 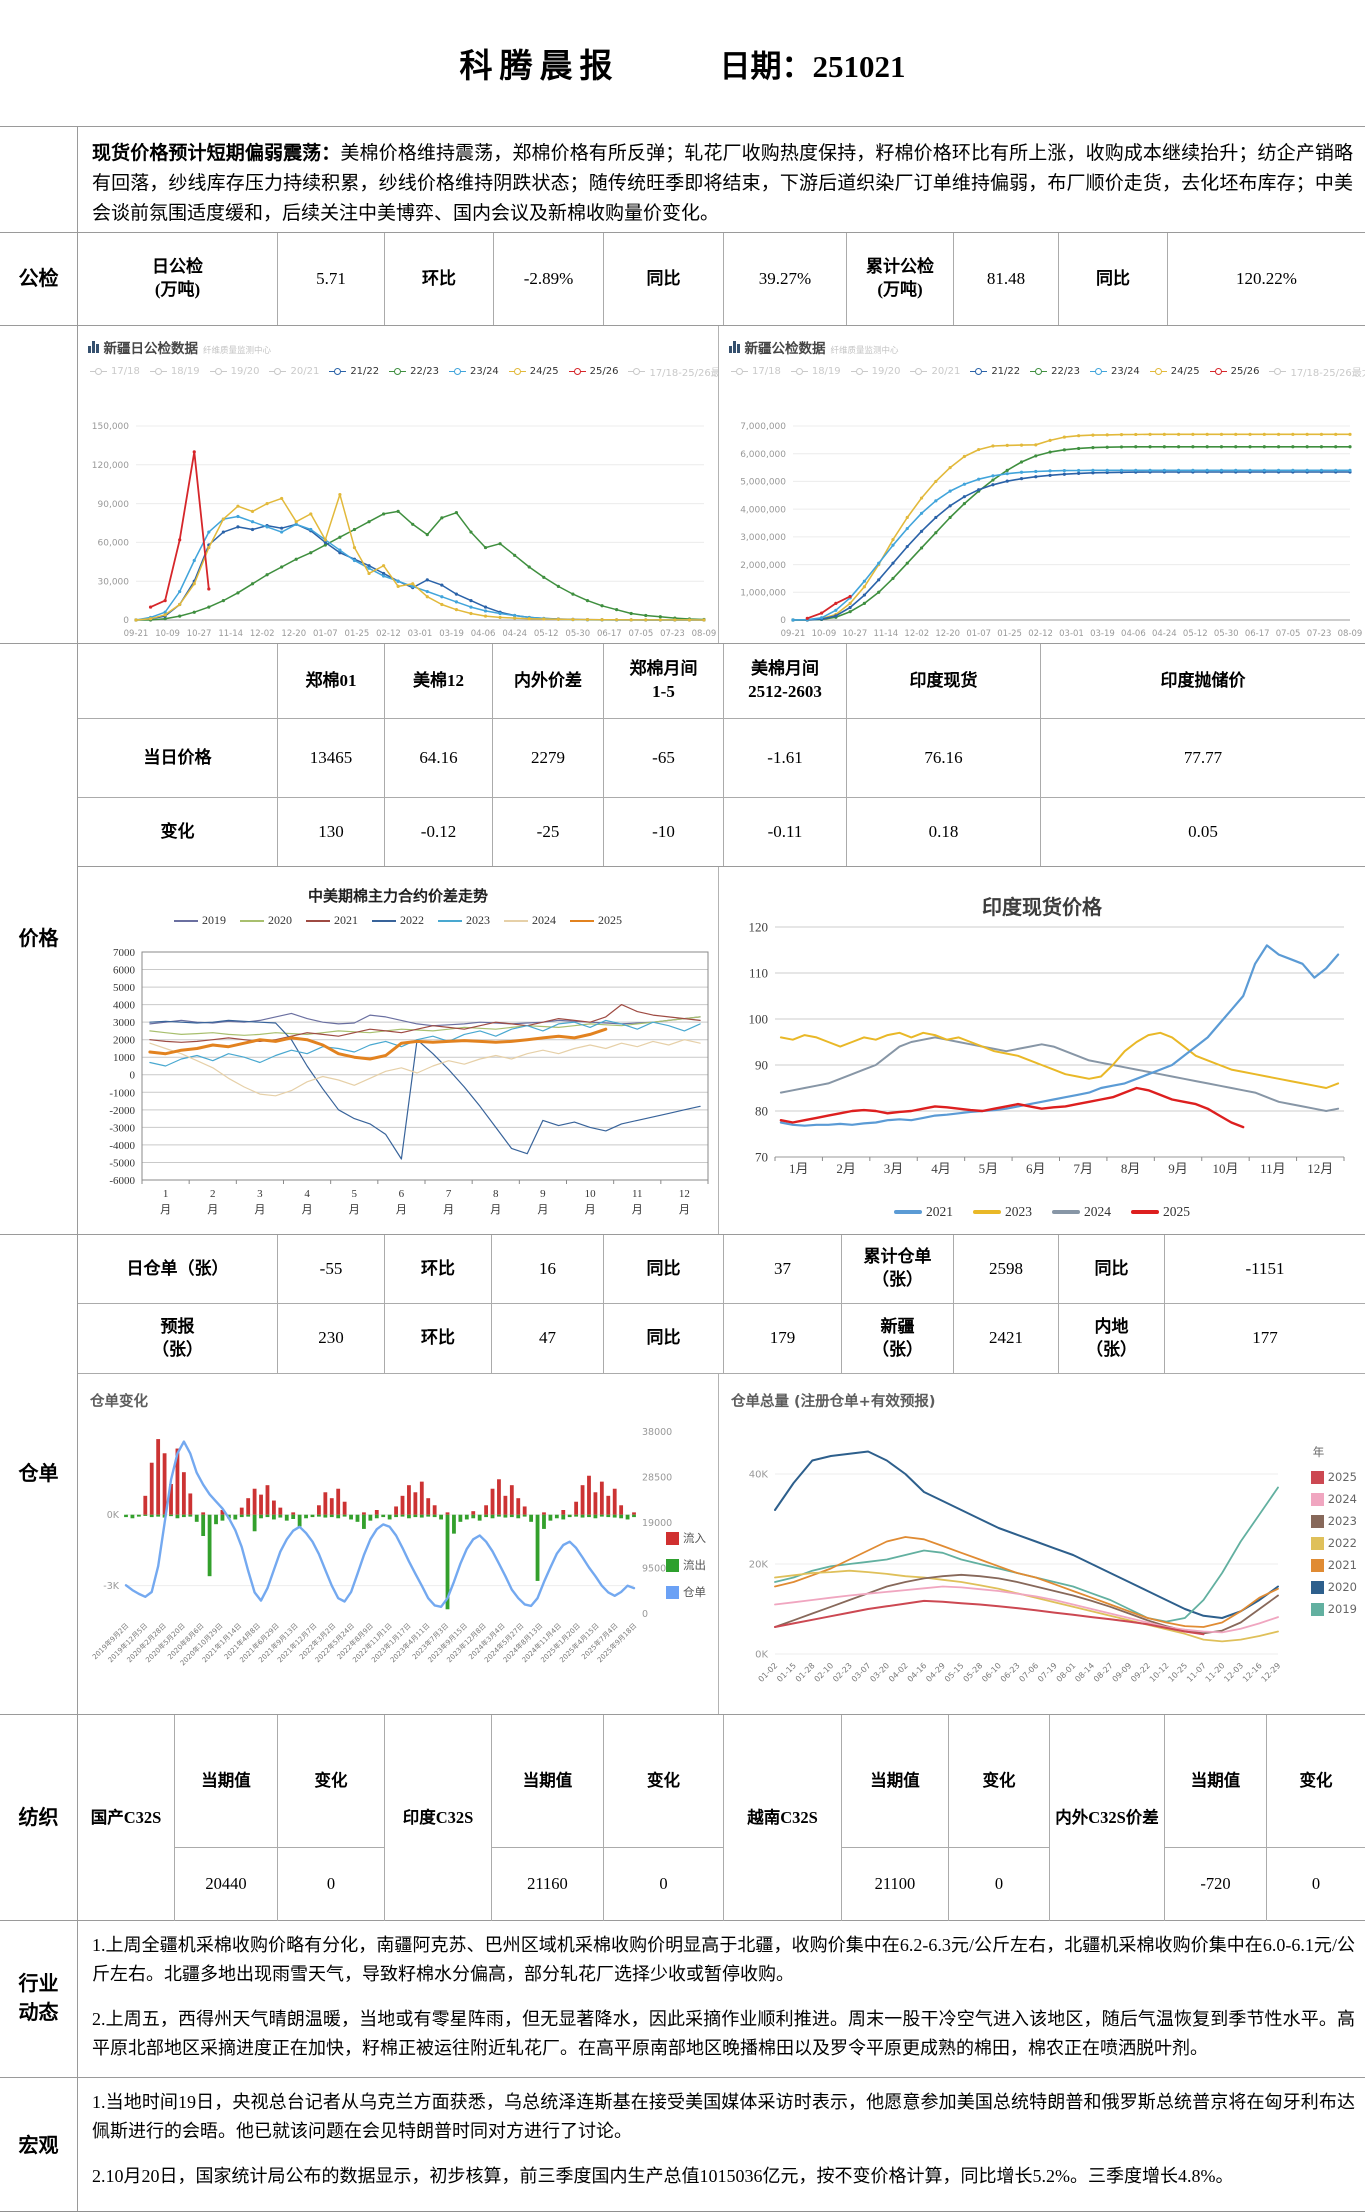 I want to click on svg-text: 9500, so click(x=654, y=1569).